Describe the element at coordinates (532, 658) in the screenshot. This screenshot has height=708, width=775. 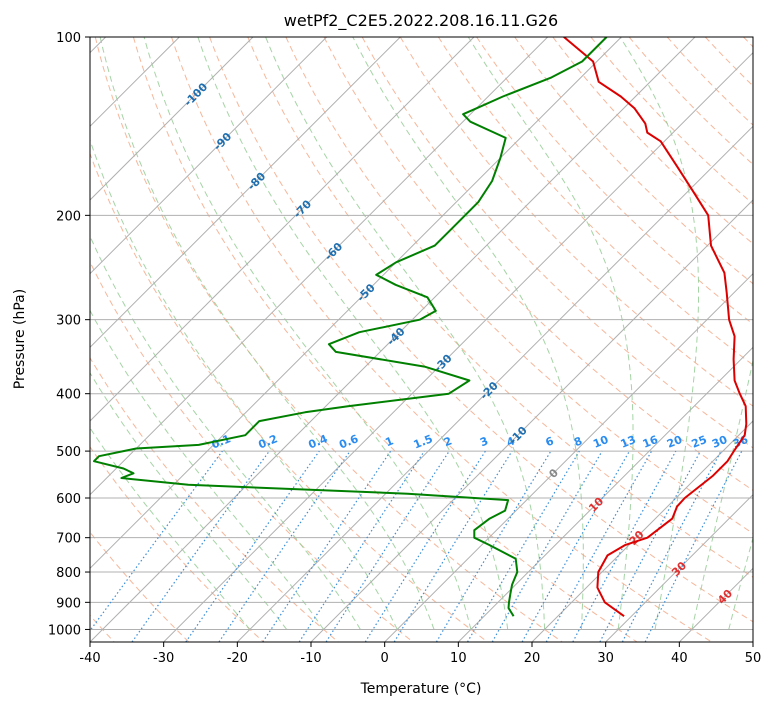
I see `x-tick-label: 20` at that location.